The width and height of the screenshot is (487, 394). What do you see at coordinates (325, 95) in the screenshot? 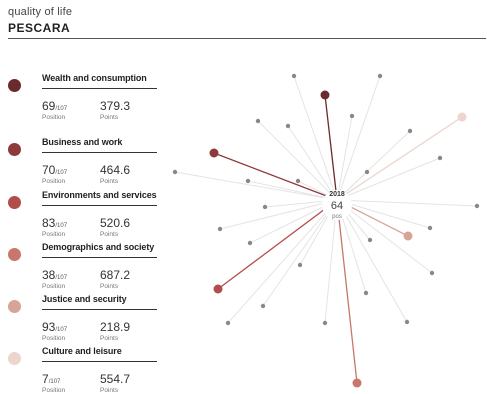
I see `wealth-dot` at bounding box center [325, 95].